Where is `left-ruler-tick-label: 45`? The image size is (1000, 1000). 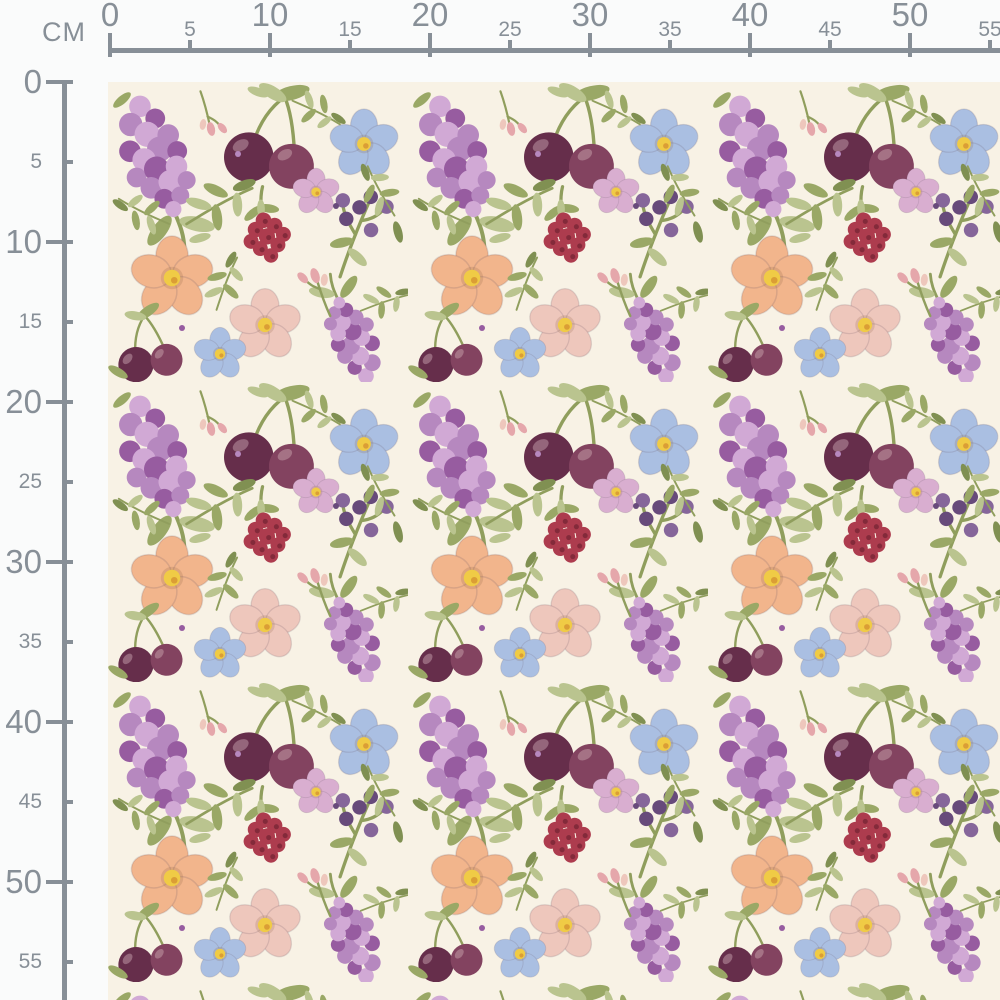
left-ruler-tick-label: 45 is located at coordinates (30, 801).